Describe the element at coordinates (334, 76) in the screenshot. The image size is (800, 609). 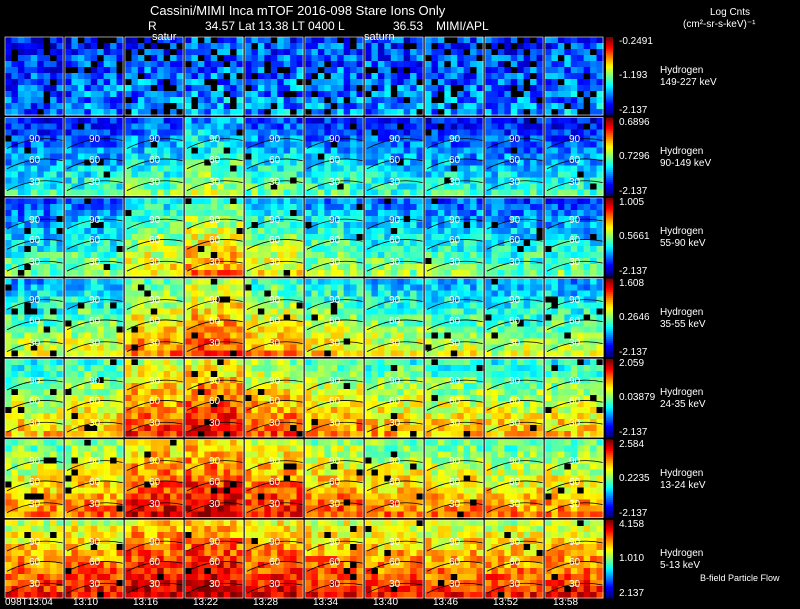
I see `heatmap-panel` at that location.